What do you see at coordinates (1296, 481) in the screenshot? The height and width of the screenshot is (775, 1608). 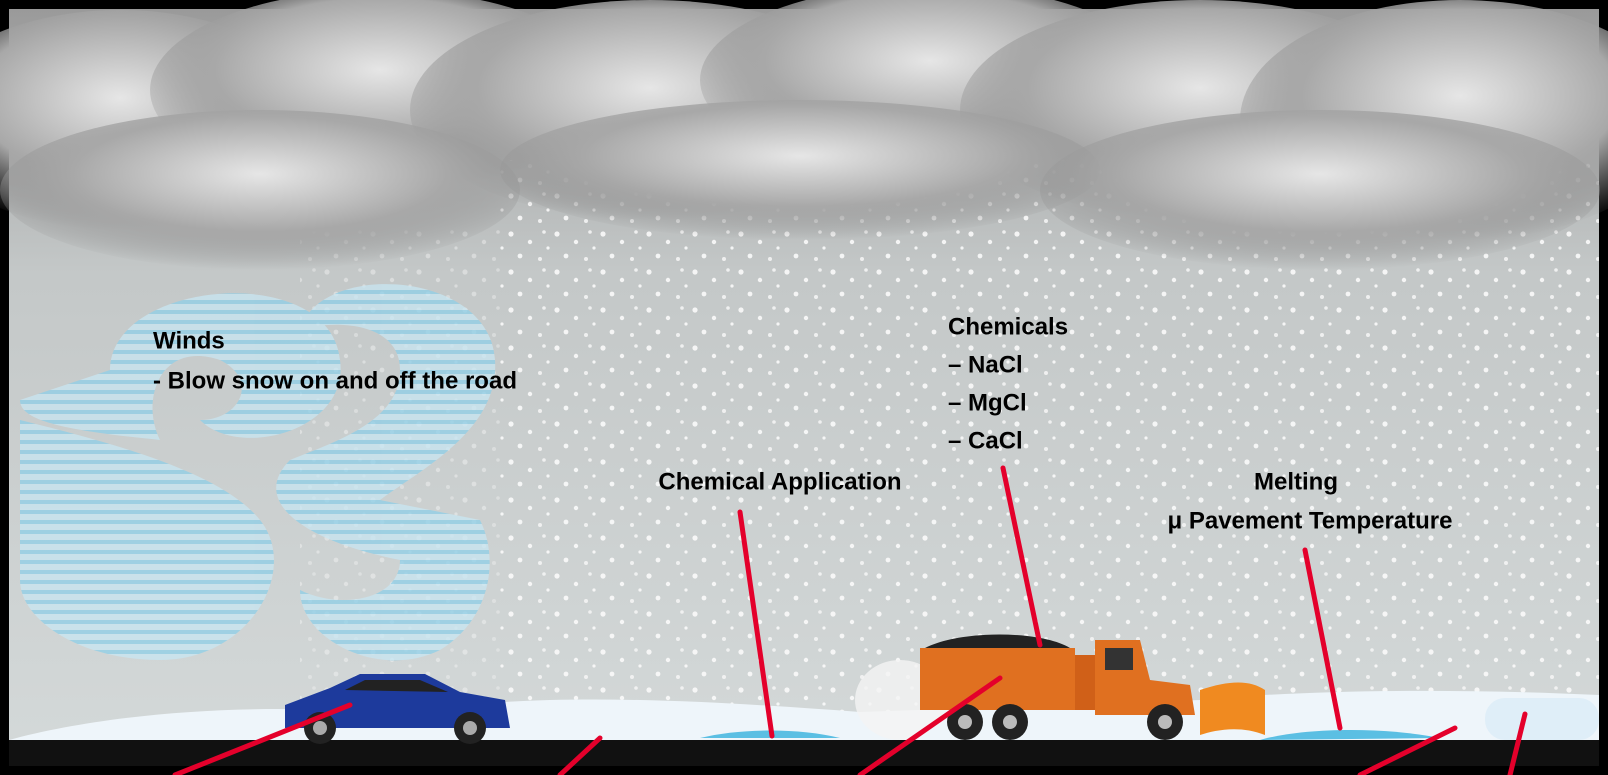 I see `melting-title: Melting` at bounding box center [1296, 481].